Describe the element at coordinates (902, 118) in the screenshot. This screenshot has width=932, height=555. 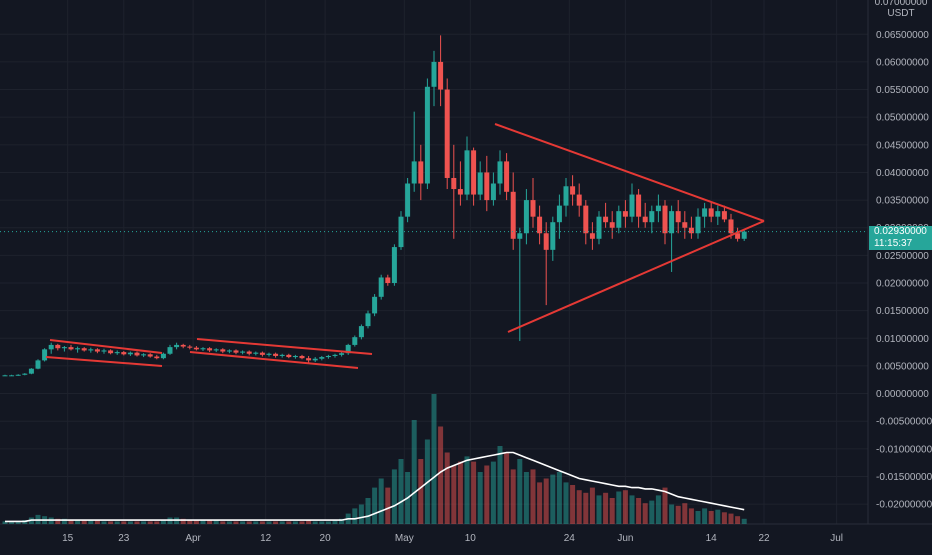
I see `price-tick-label: 0.05000000` at that location.